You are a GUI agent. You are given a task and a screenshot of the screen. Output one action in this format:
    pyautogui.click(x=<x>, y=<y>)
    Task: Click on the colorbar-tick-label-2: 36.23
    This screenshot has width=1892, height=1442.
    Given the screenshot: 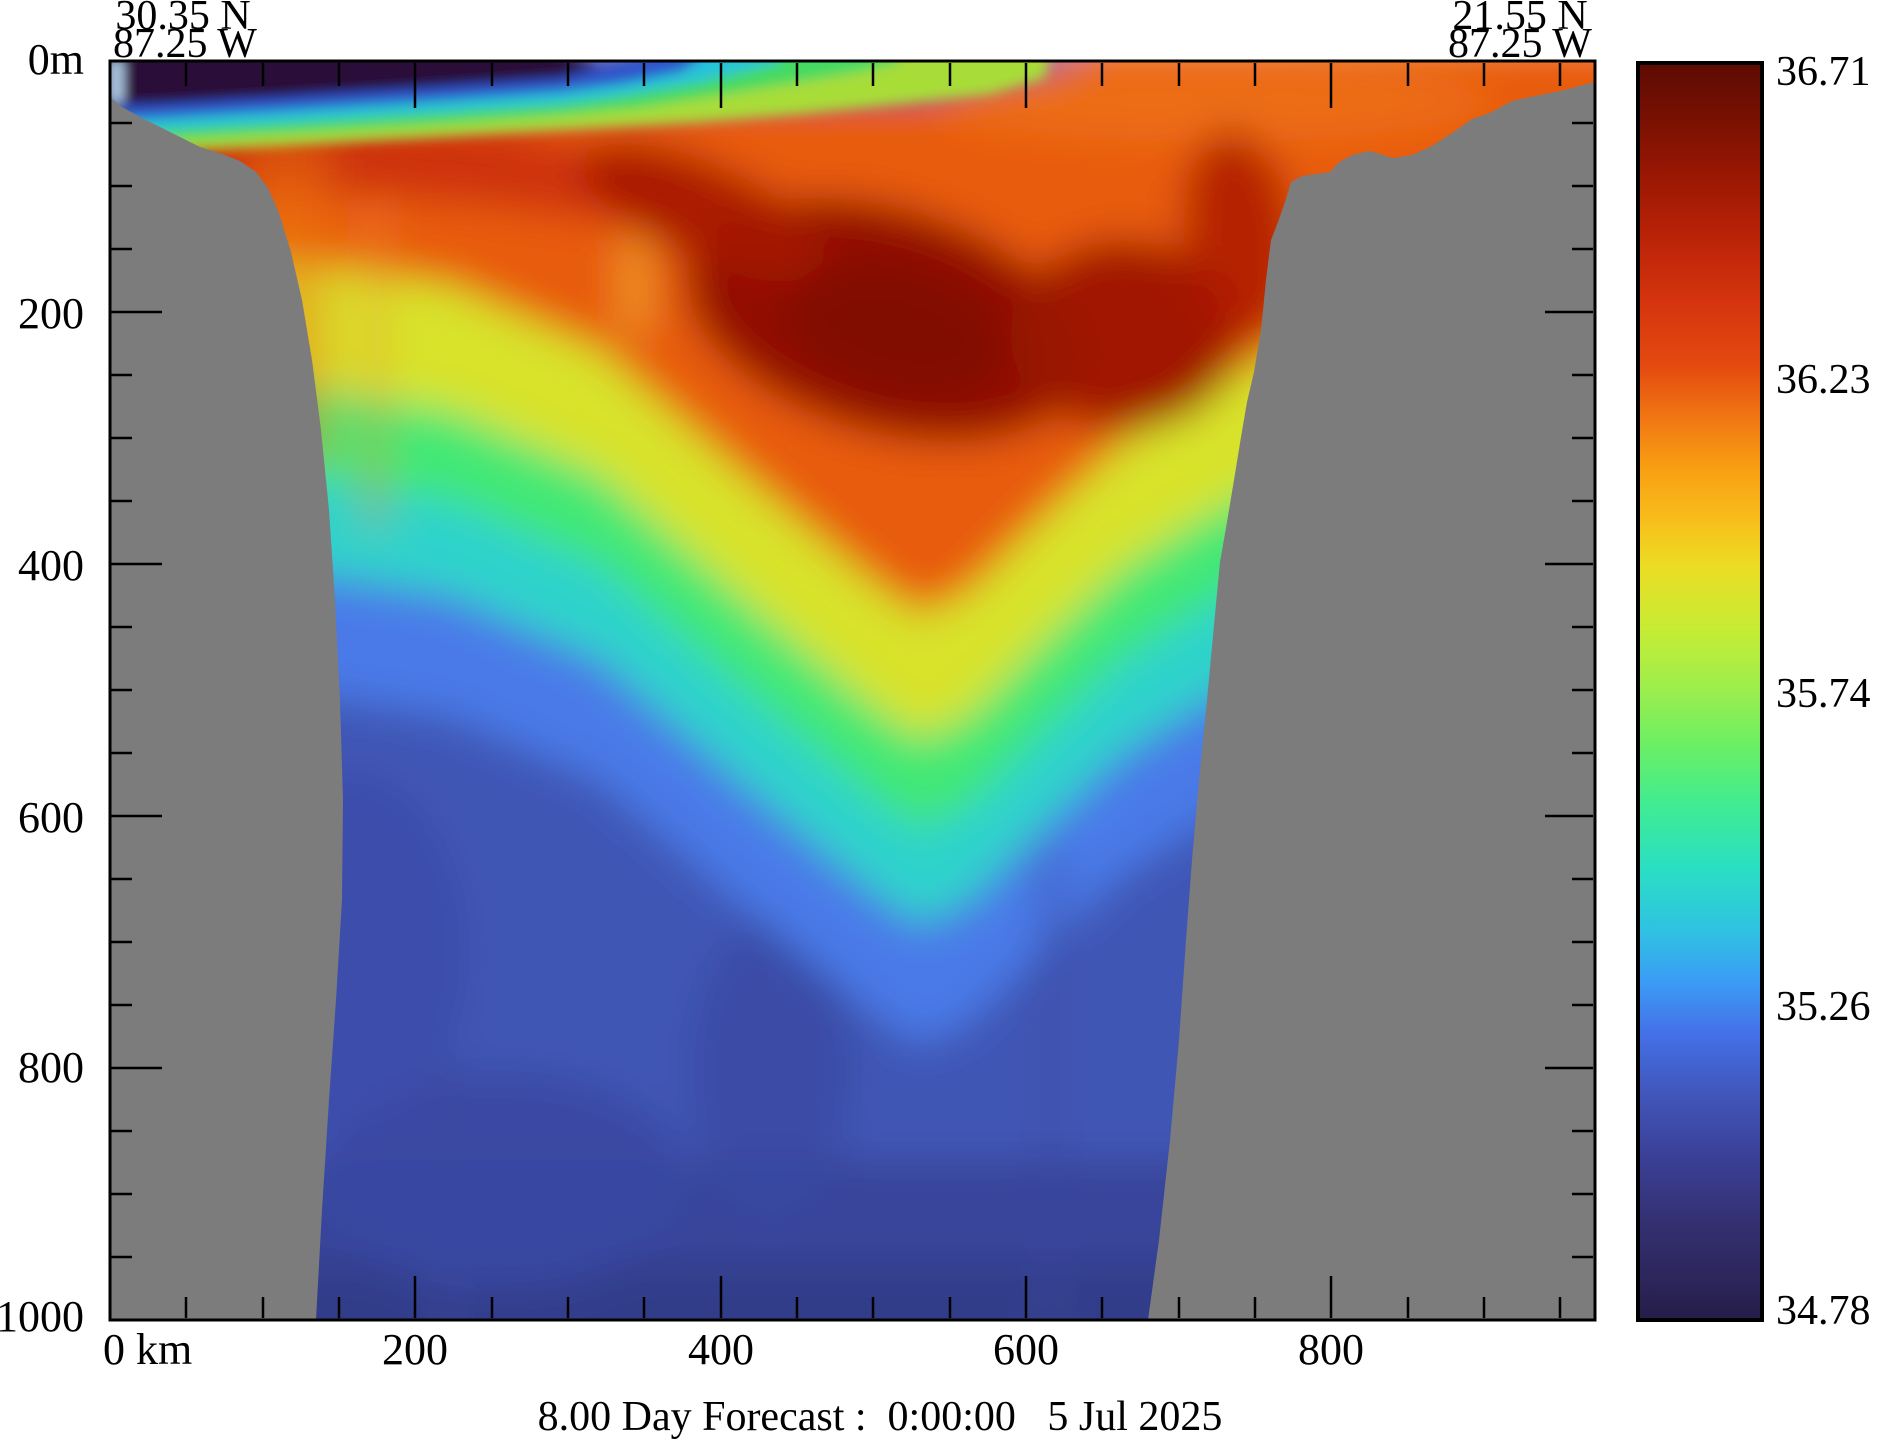 What is the action you would take?
    pyautogui.click(x=1823, y=380)
    